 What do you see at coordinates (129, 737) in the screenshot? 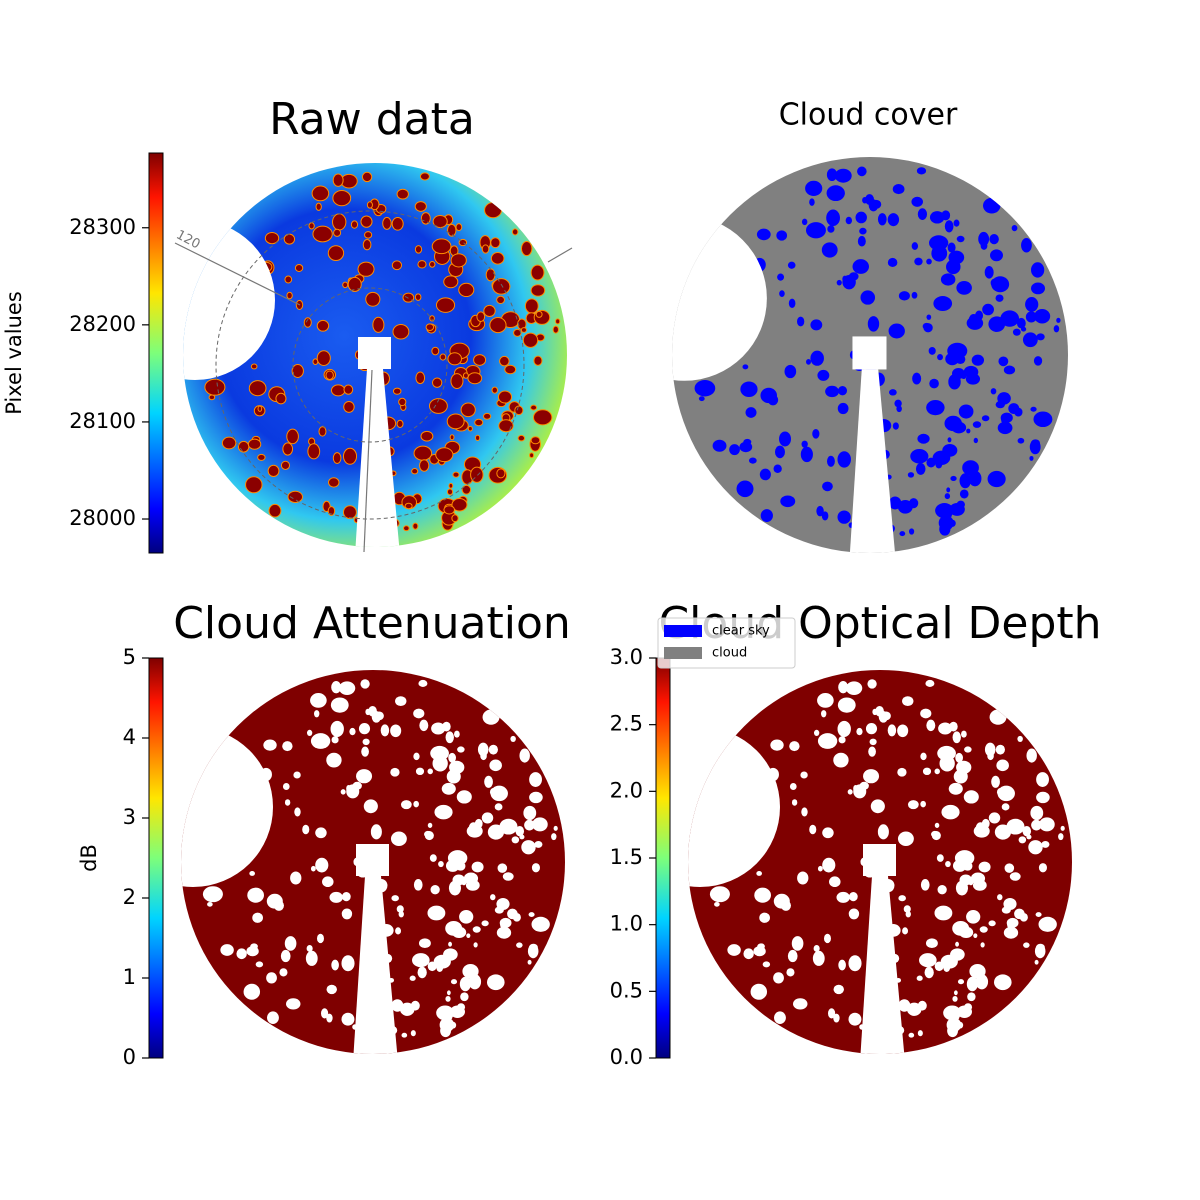
I see `colorbar-tick-label: 4` at bounding box center [129, 737].